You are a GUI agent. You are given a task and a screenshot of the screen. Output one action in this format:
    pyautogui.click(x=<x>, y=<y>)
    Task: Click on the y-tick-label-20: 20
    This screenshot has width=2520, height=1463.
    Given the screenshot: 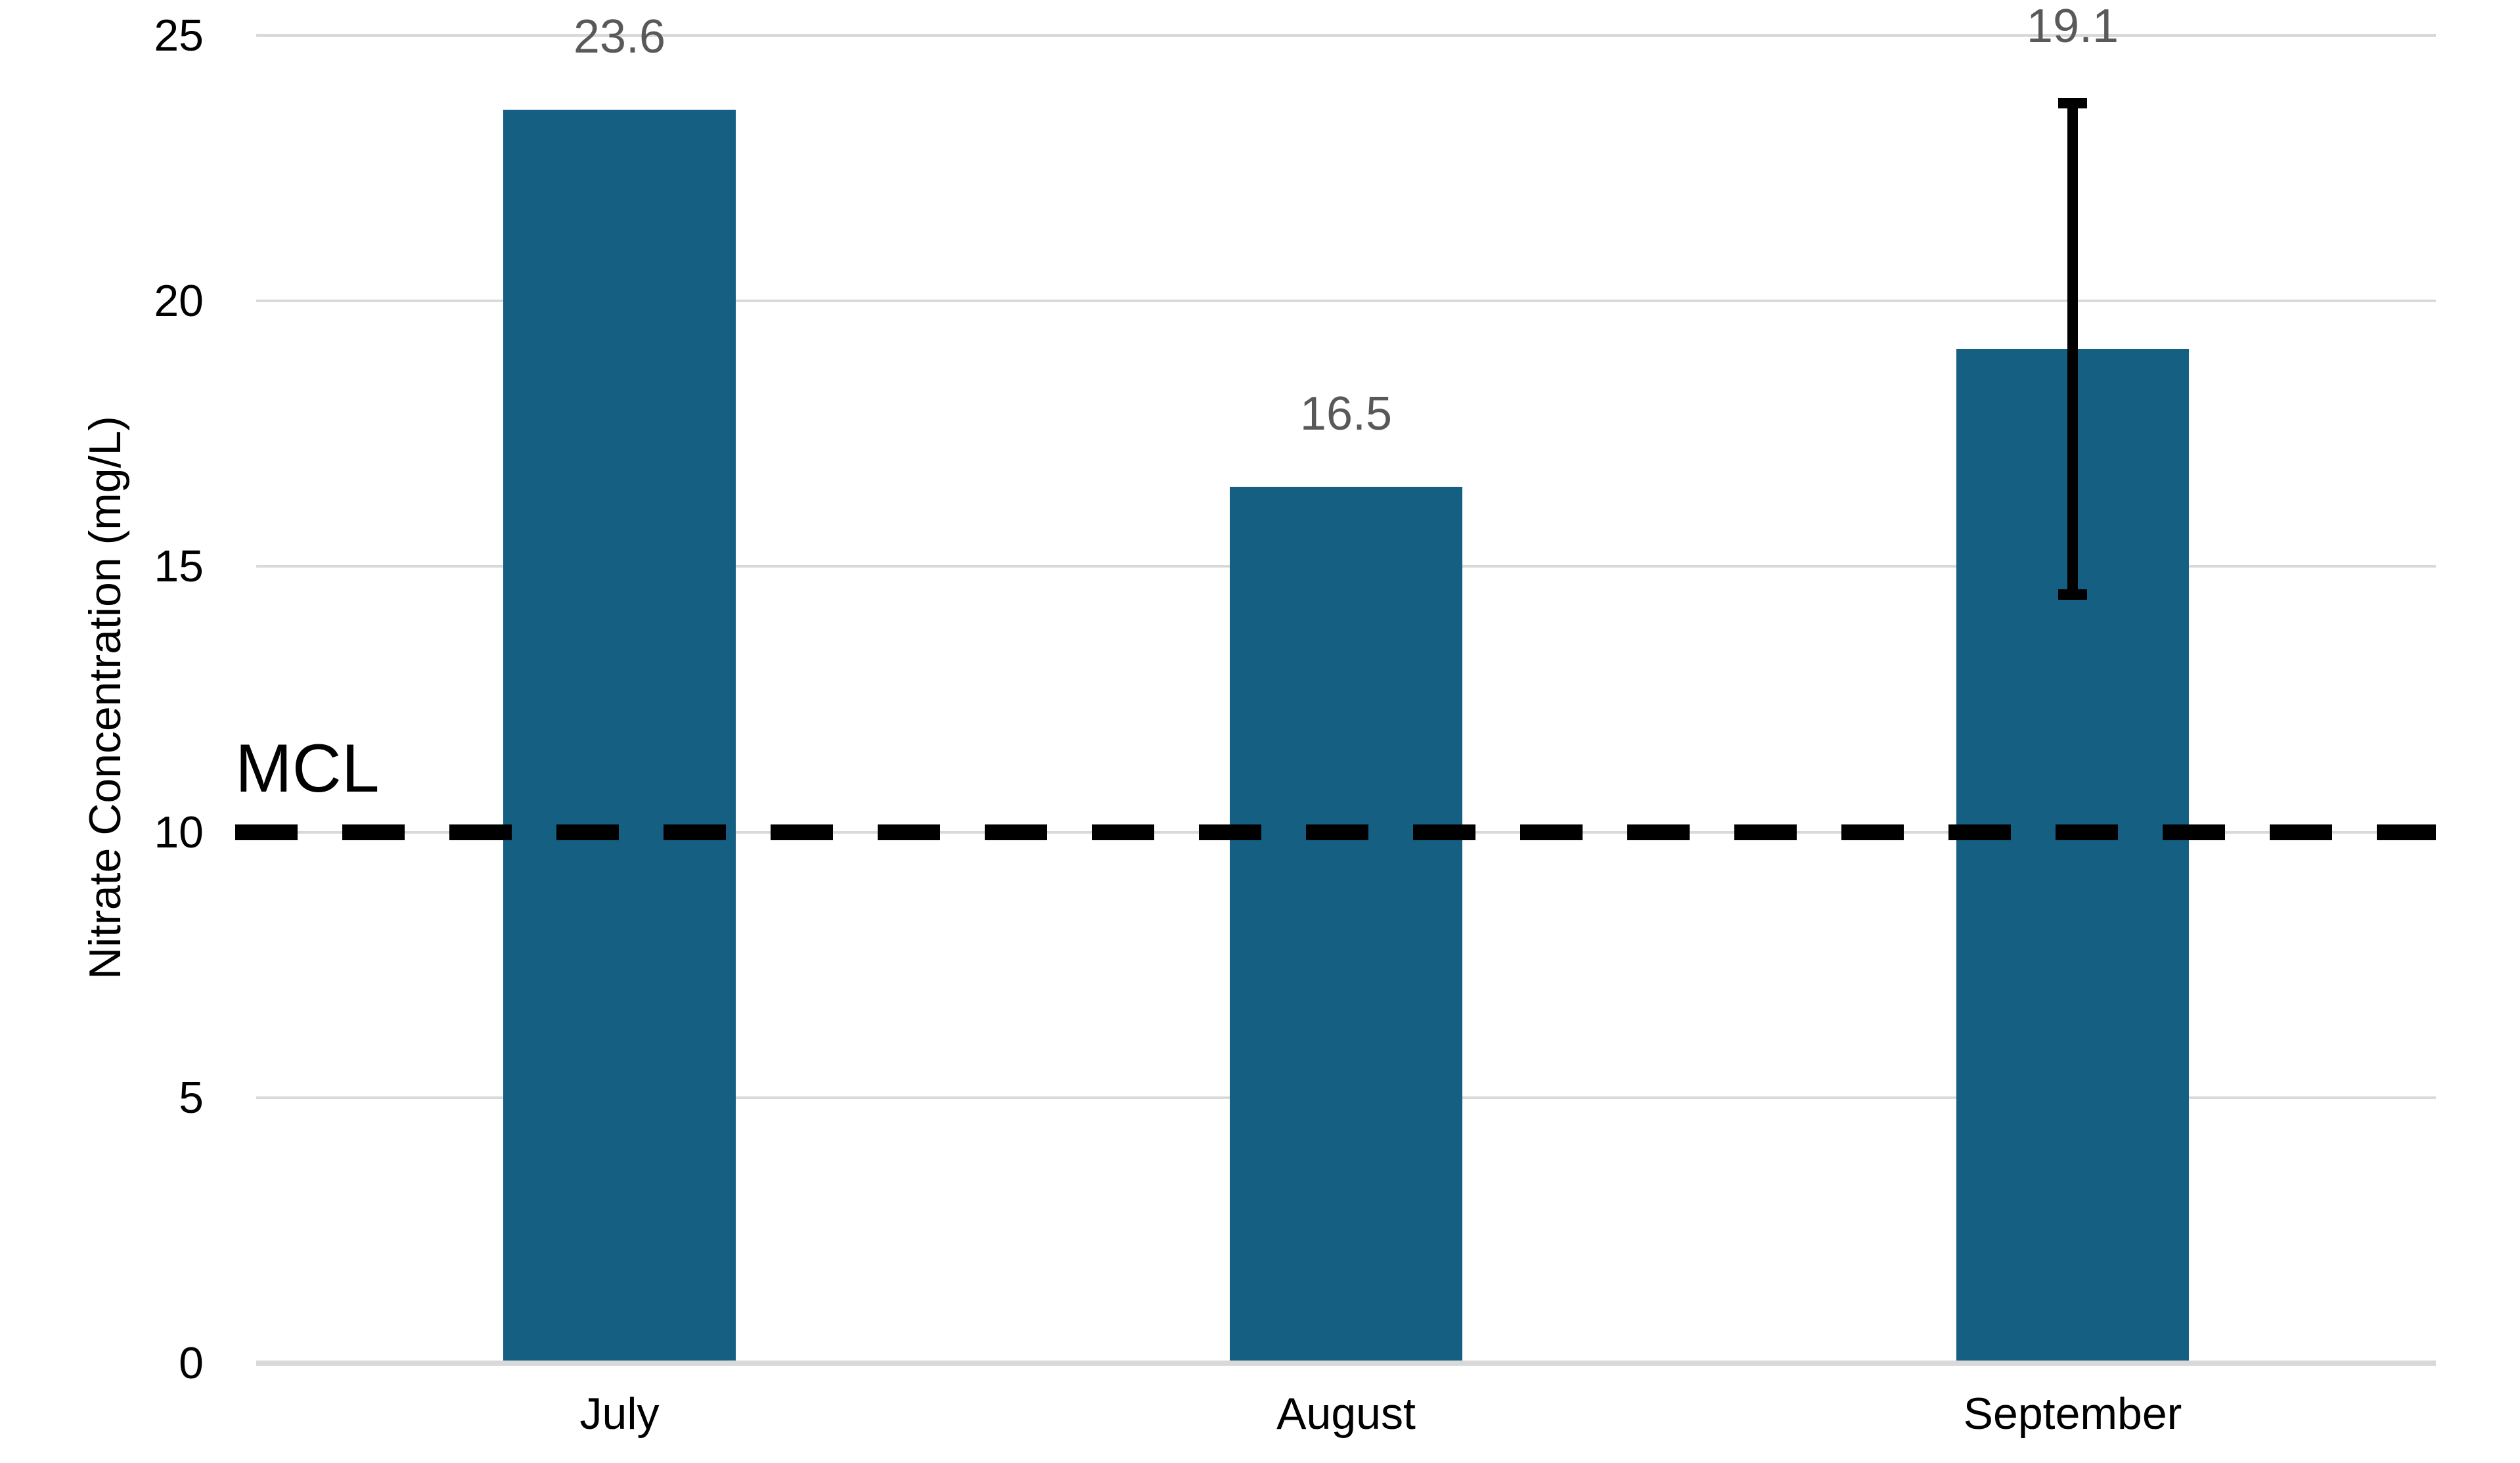 What is the action you would take?
    pyautogui.click(x=179, y=301)
    